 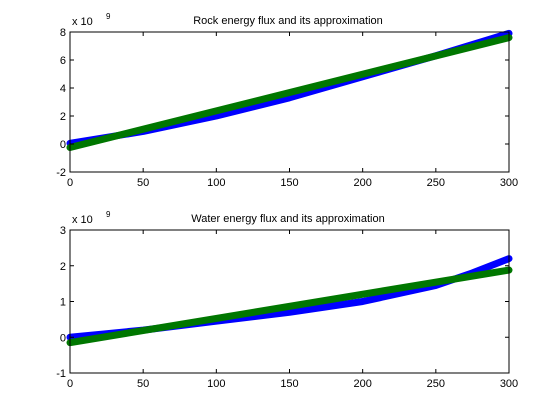 I want to click on y-tick-label: 6, so click(x=63, y=61).